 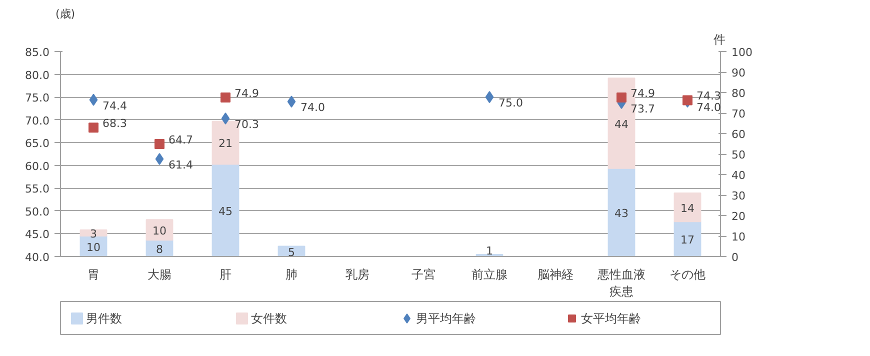 What do you see at coordinates (291, 252) in the screenshot?
I see `data-label: 5` at bounding box center [291, 252].